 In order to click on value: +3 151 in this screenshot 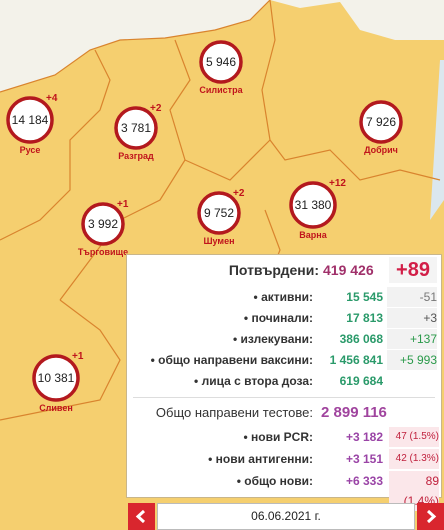, I will do `click(364, 459)`.